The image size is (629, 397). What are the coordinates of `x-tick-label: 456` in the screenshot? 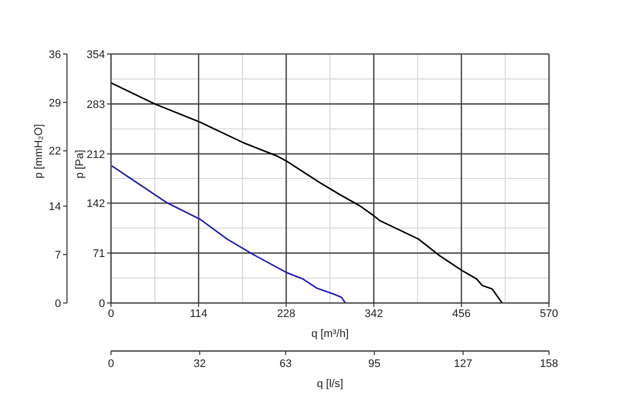 It's located at (461, 314).